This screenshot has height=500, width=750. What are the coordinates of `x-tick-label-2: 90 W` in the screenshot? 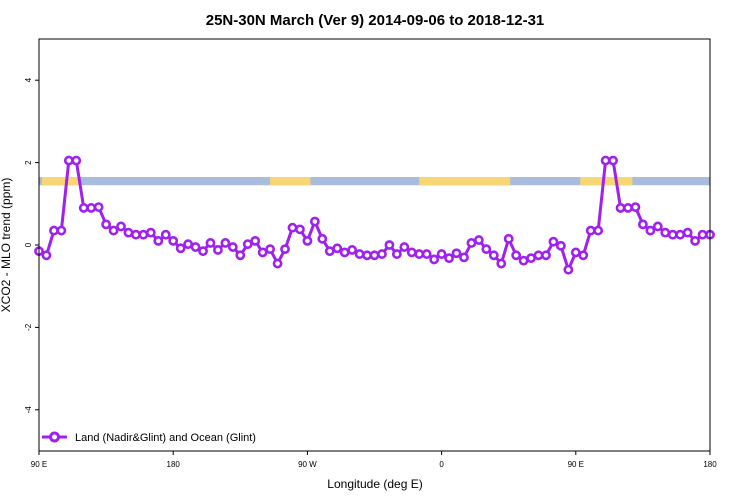 It's located at (307, 464).